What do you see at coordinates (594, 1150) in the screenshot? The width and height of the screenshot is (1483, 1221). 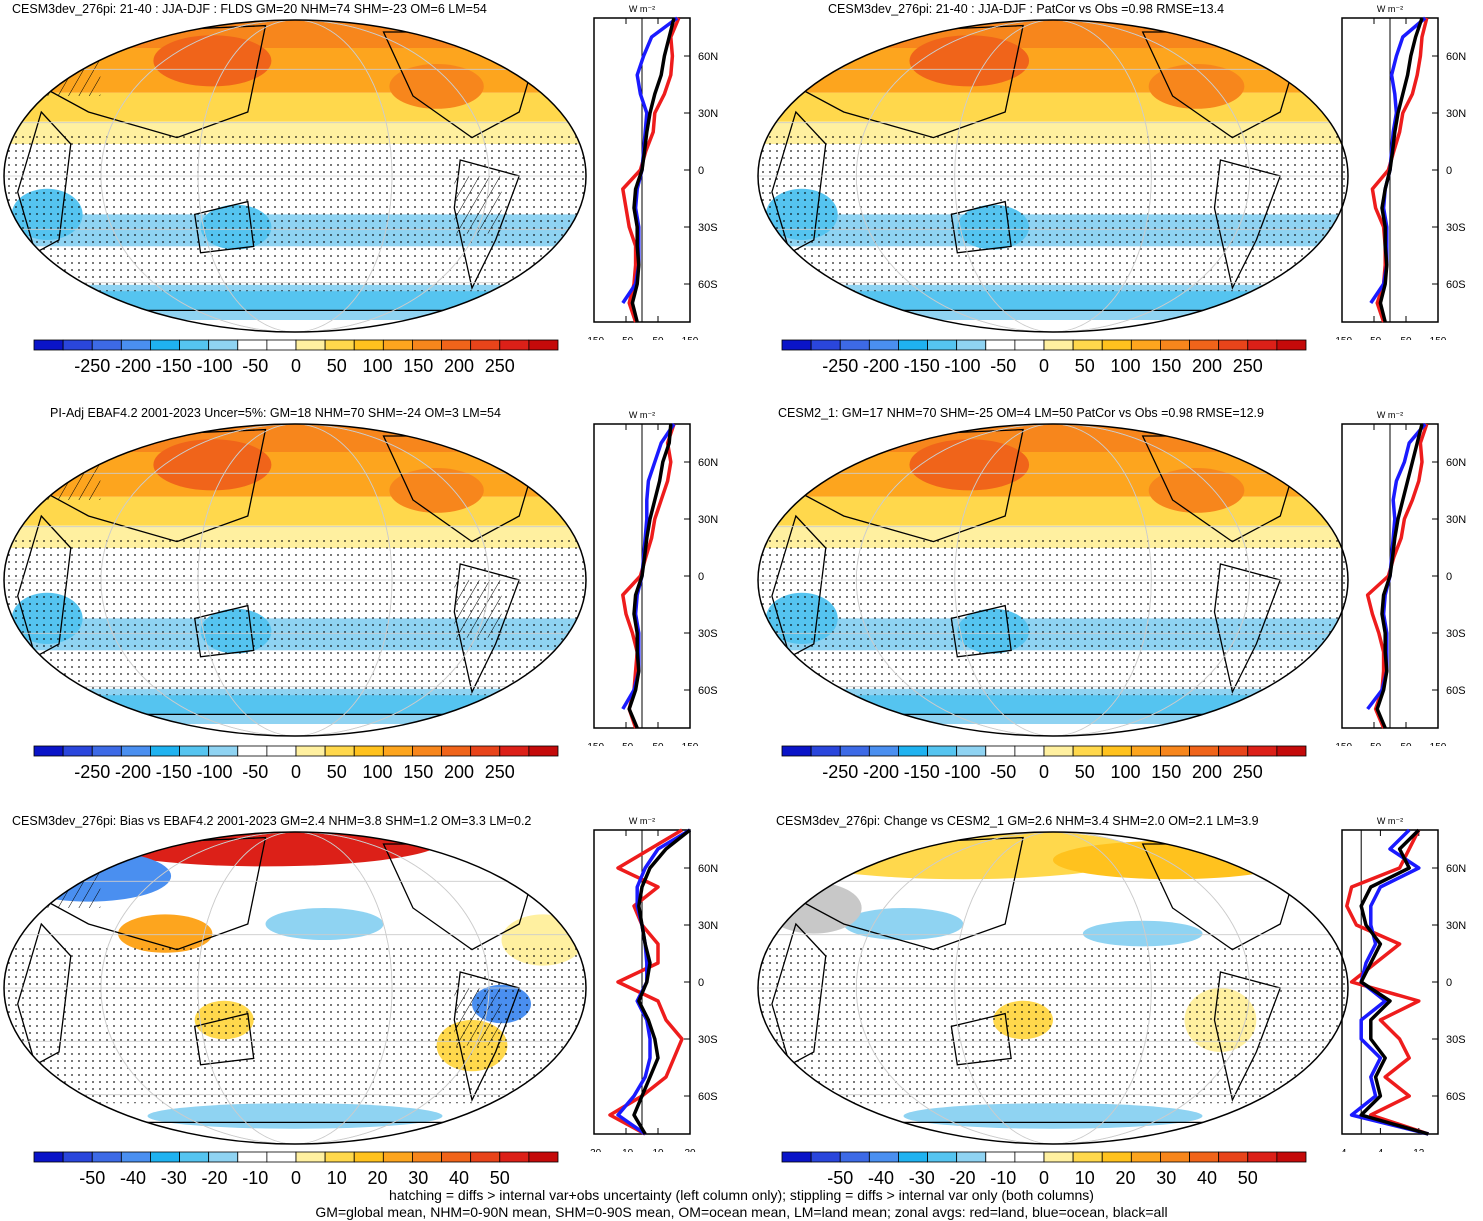 I see `x-tick-label: -30` at bounding box center [594, 1150].